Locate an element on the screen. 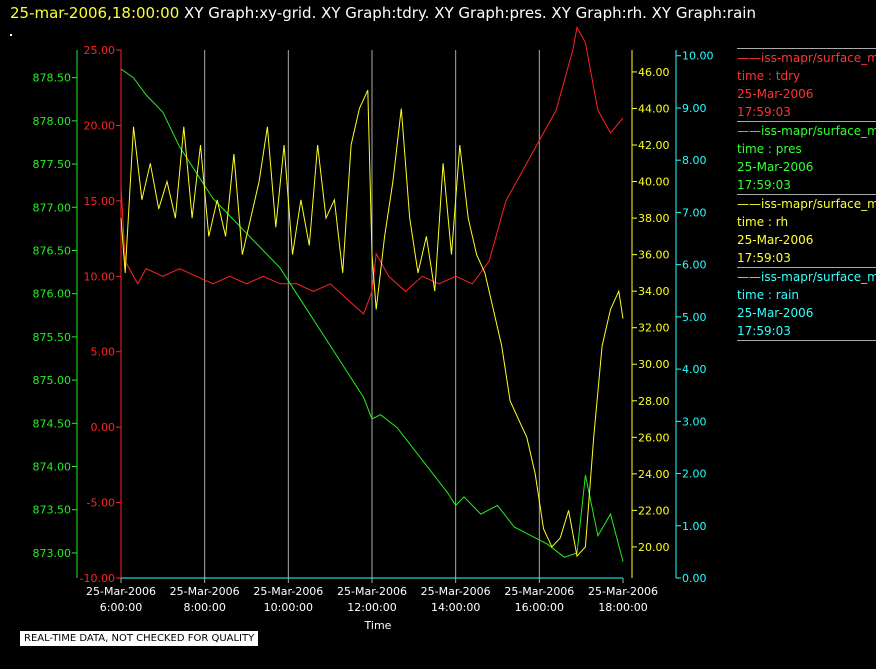 Image resolution: width=876 pixels, height=669 pixels. rh-tick-label: 20.00 is located at coordinates (654, 547).